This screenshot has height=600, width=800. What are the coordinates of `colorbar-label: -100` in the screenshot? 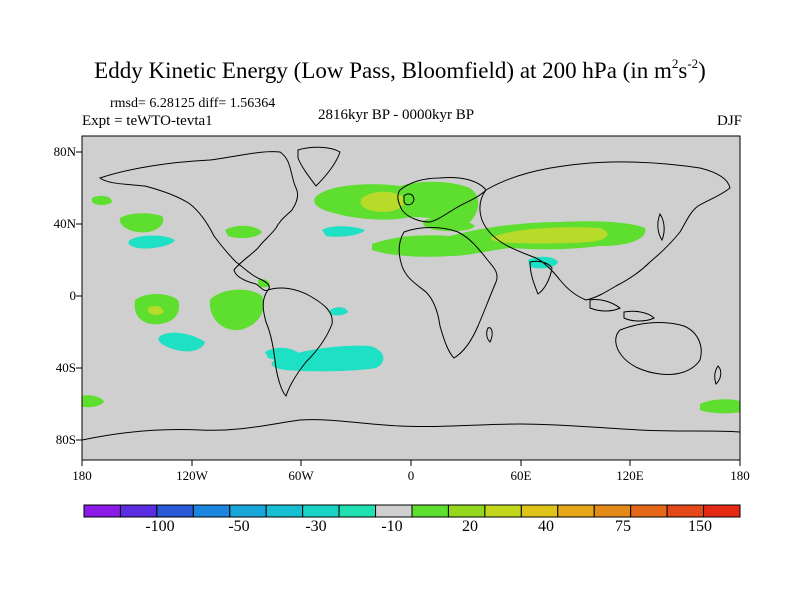 It's located at (160, 526).